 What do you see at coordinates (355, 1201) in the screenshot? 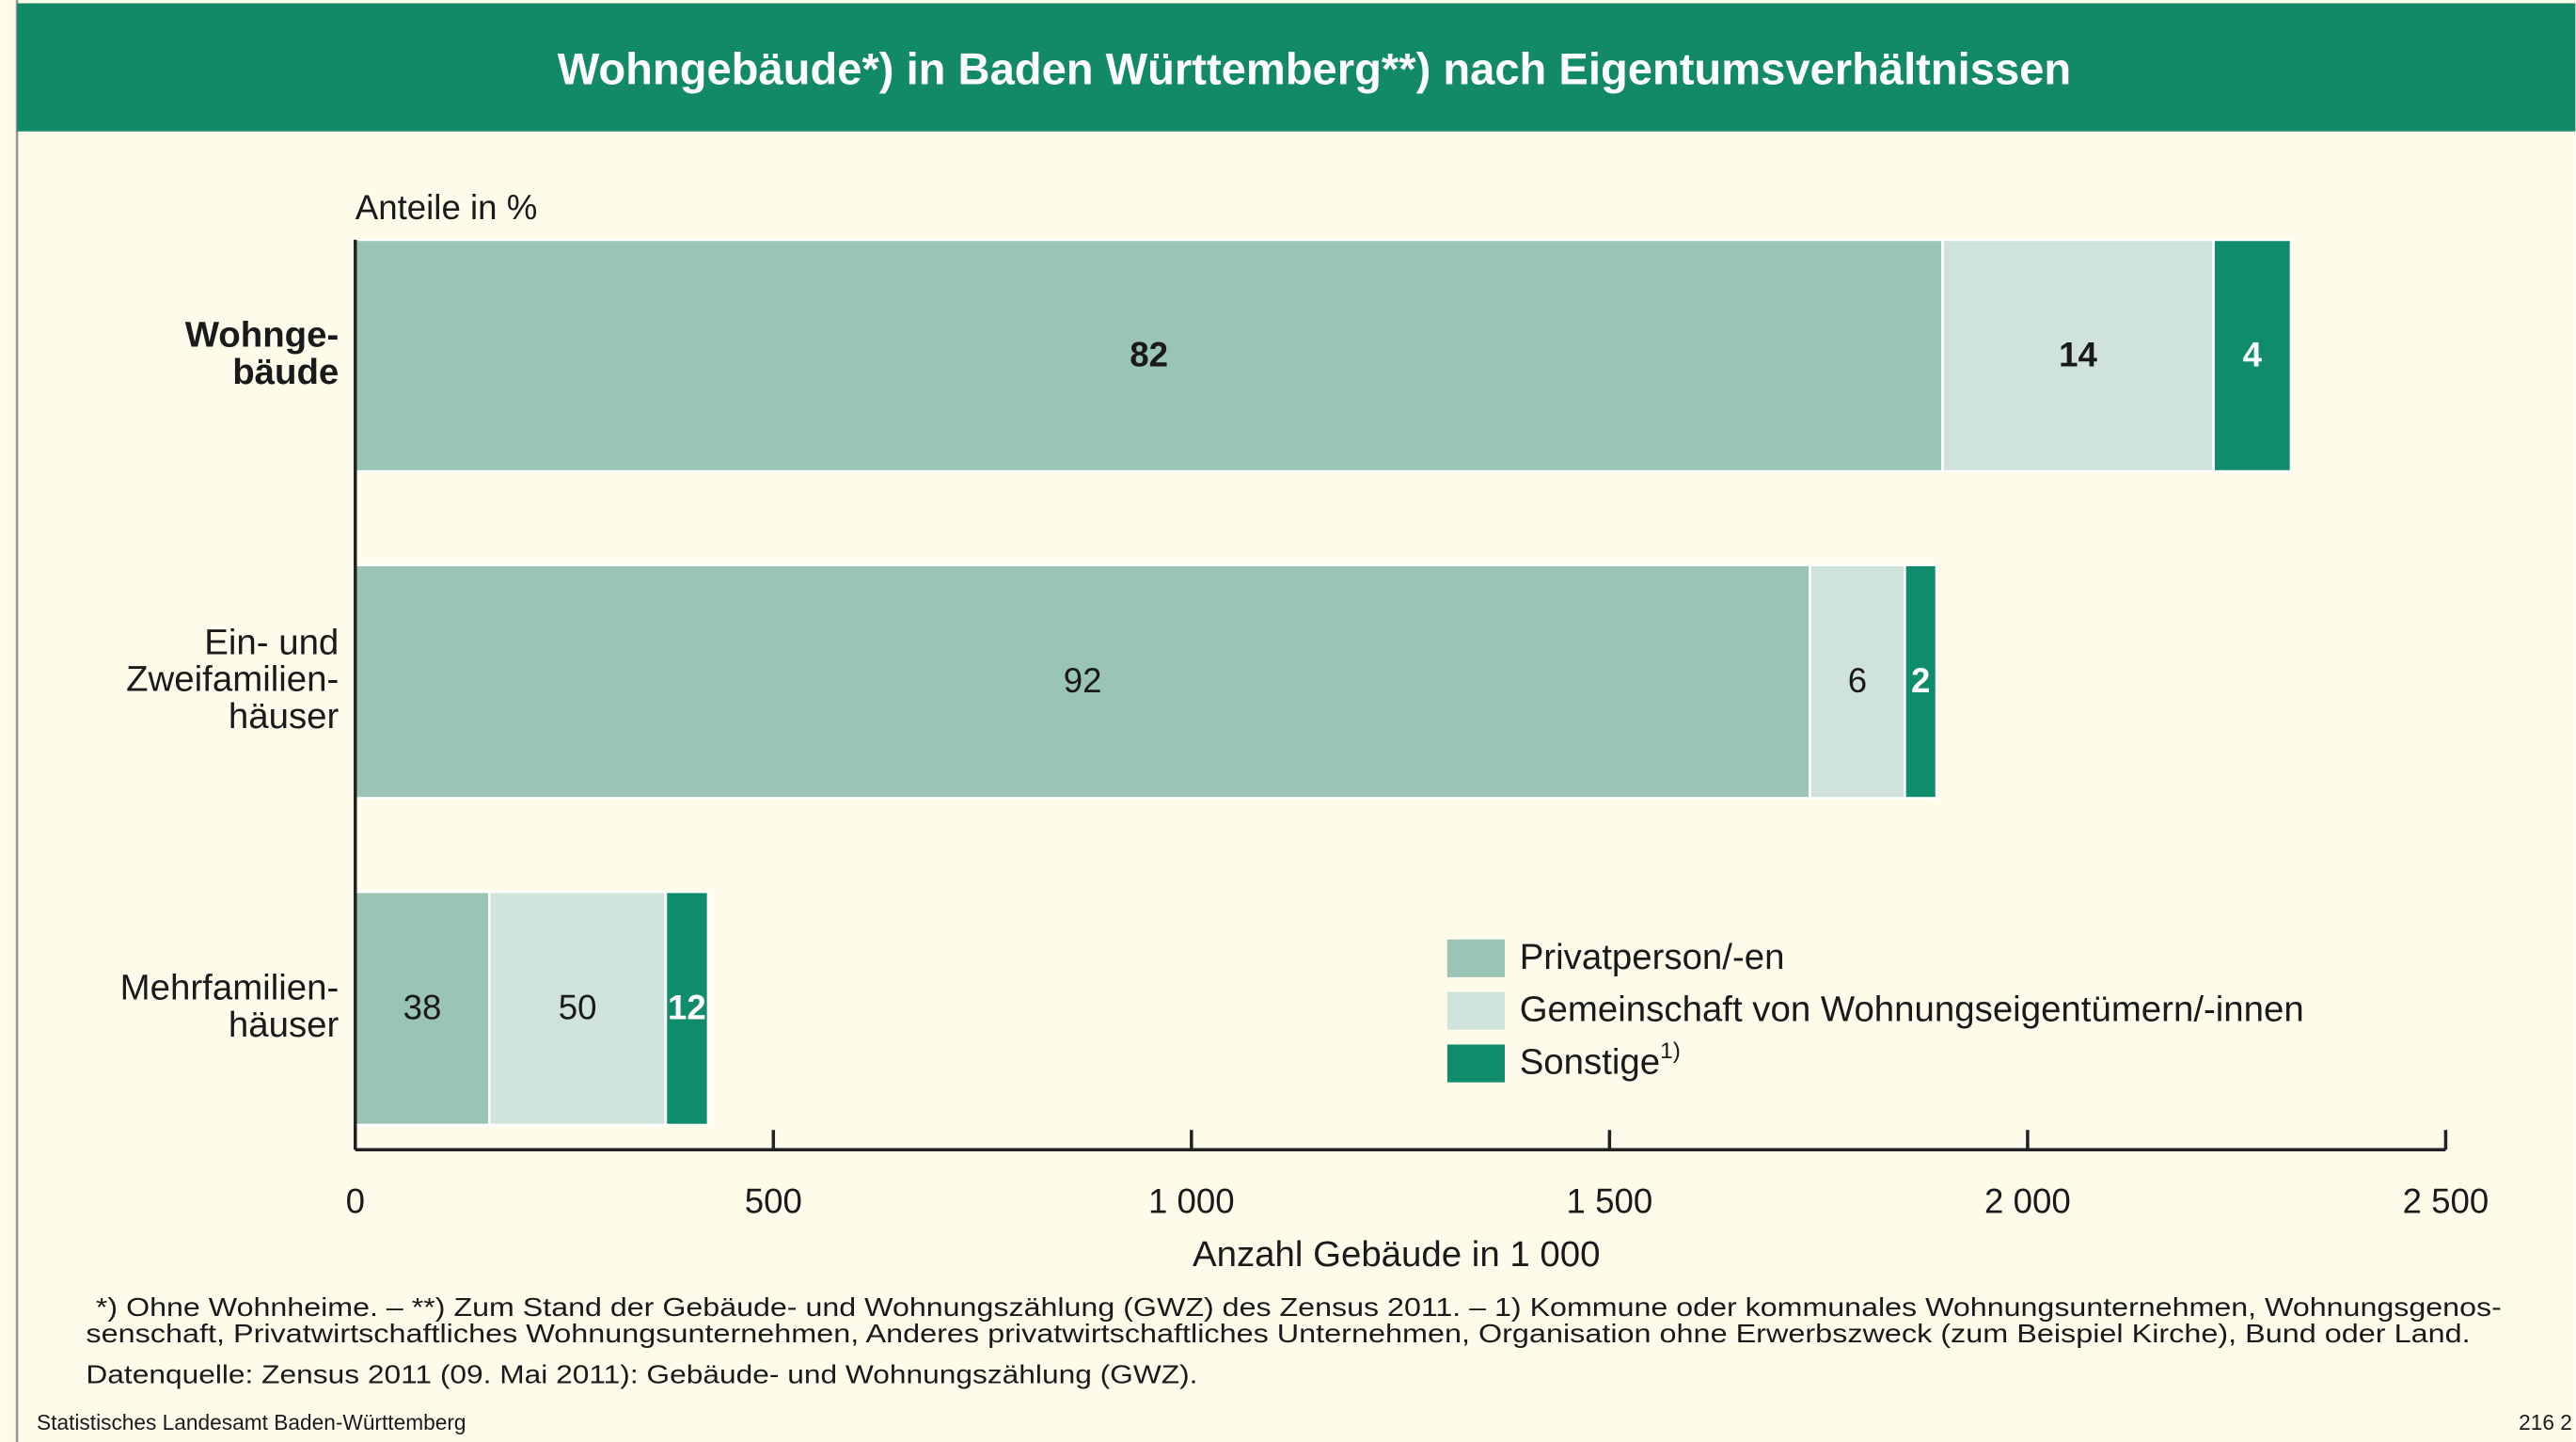
I see `x-tick-label: 0` at bounding box center [355, 1201].